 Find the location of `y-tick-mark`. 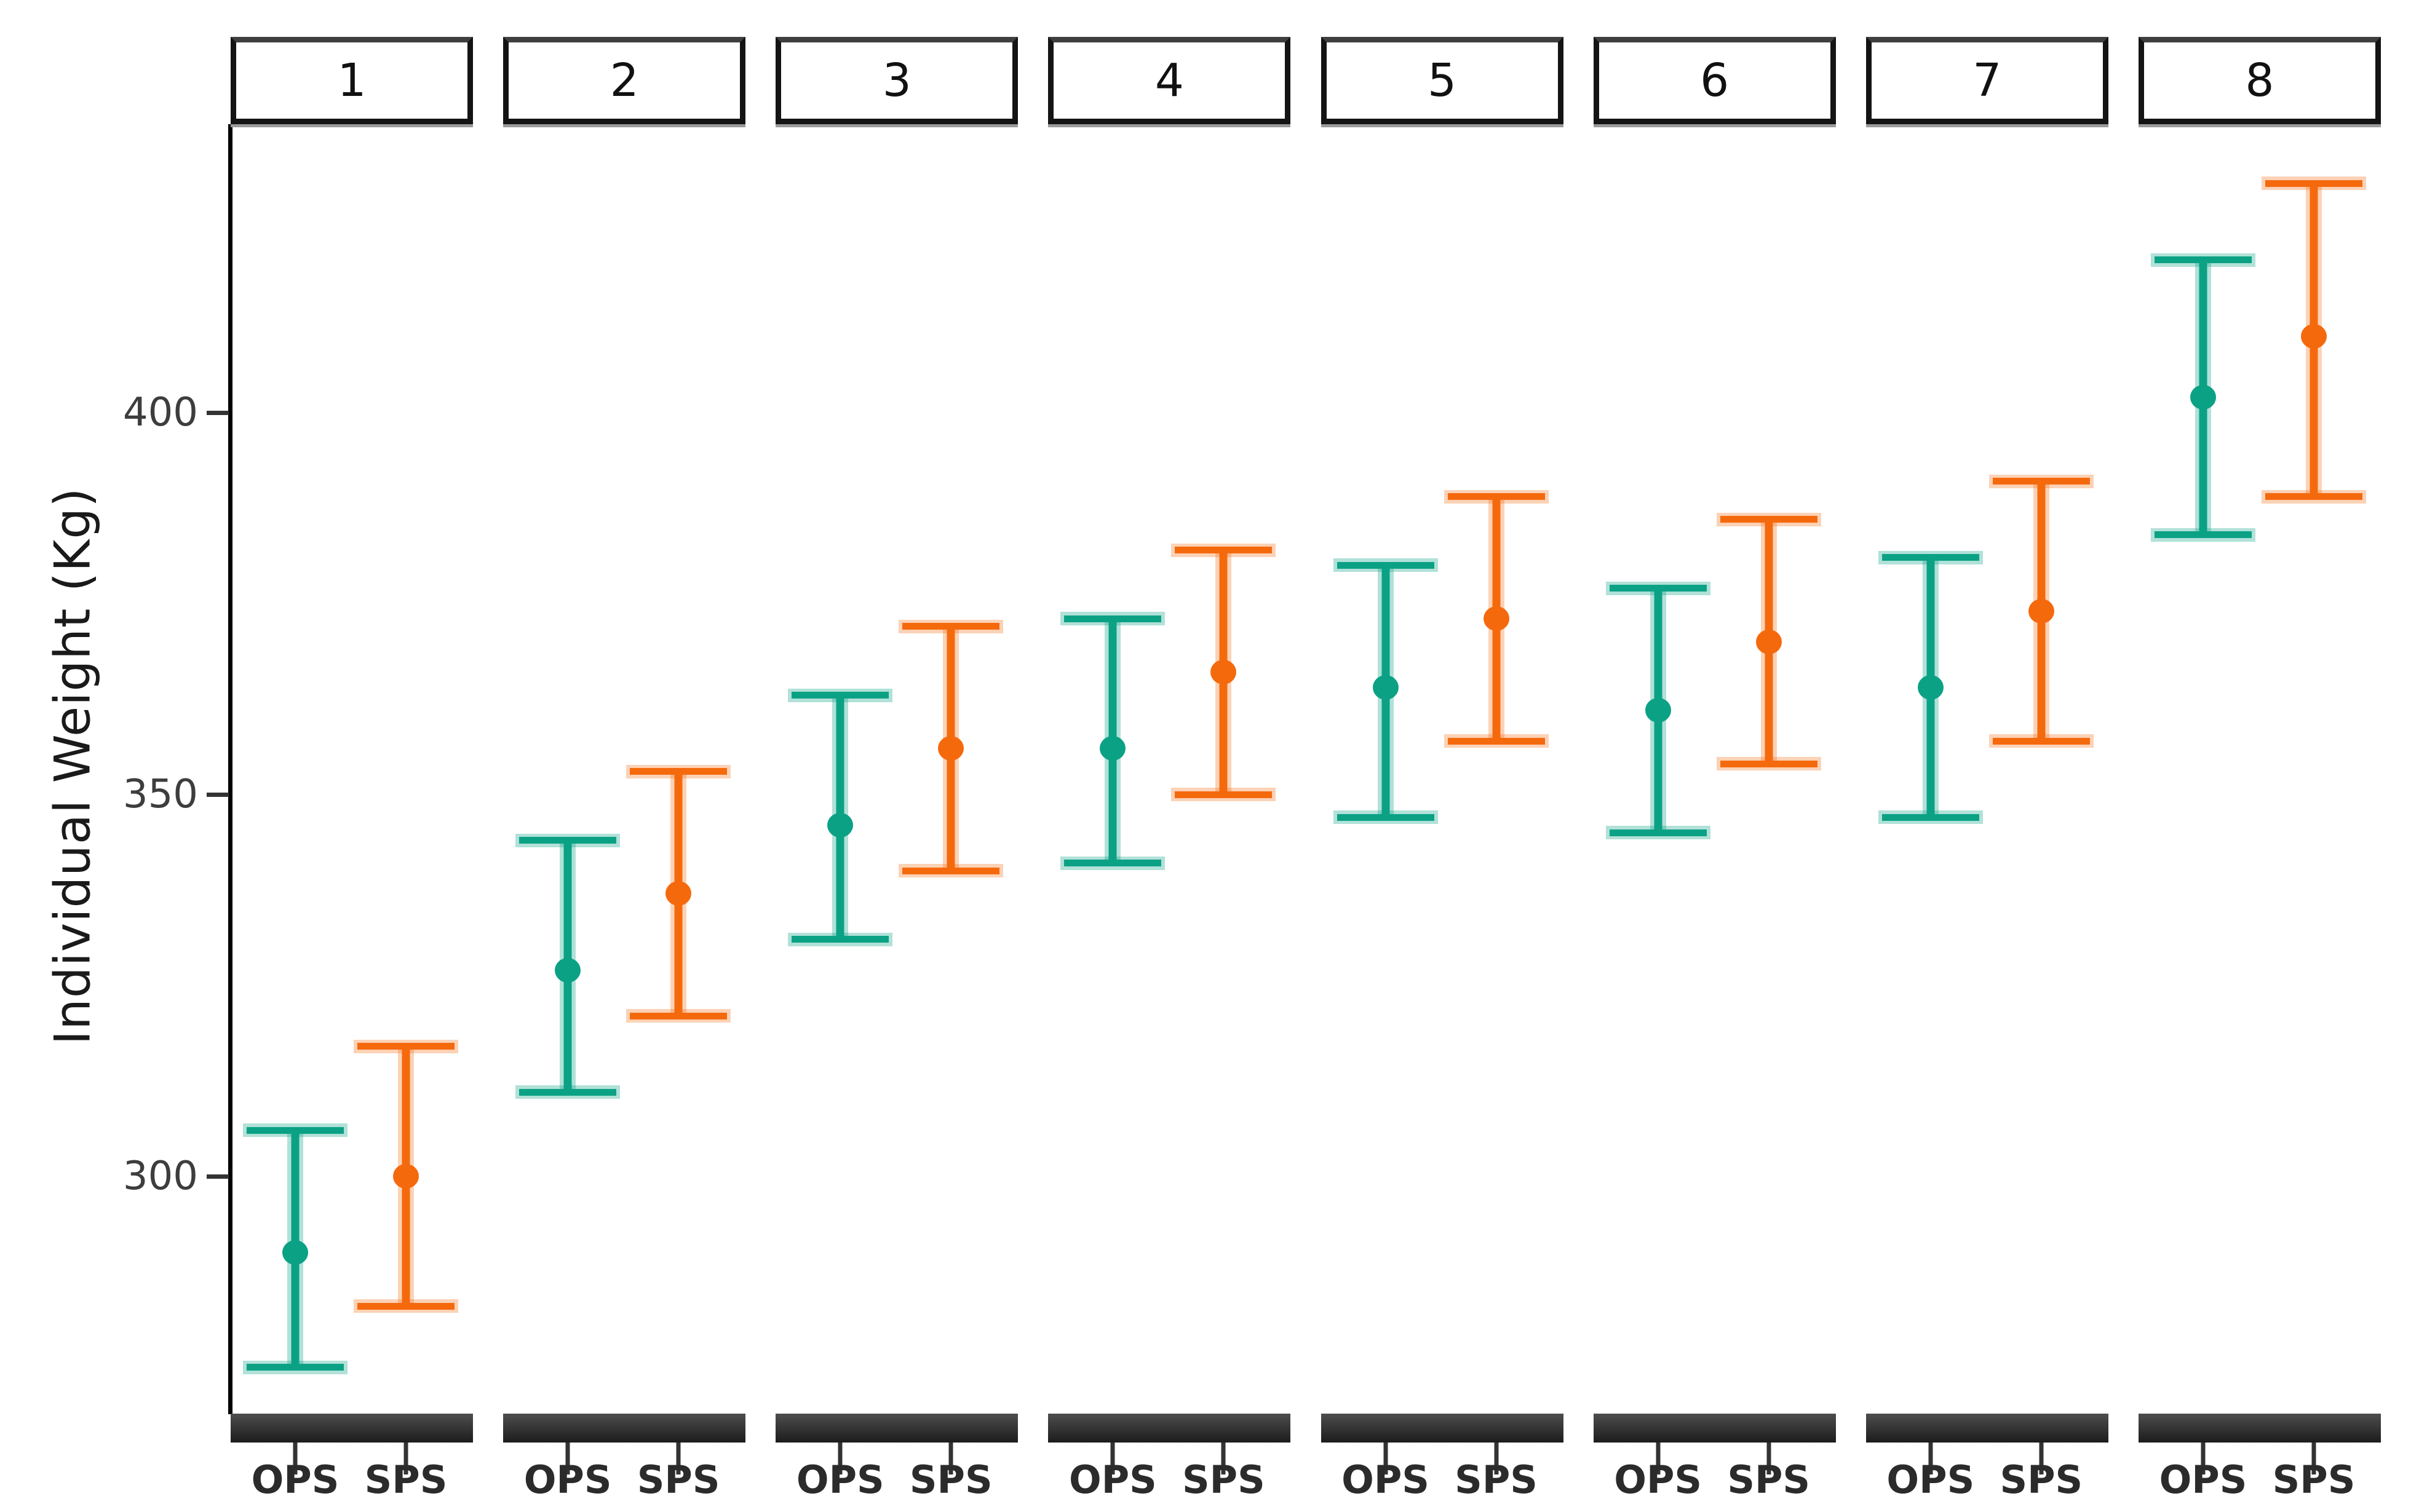

y-tick-mark is located at coordinates (218, 1177).